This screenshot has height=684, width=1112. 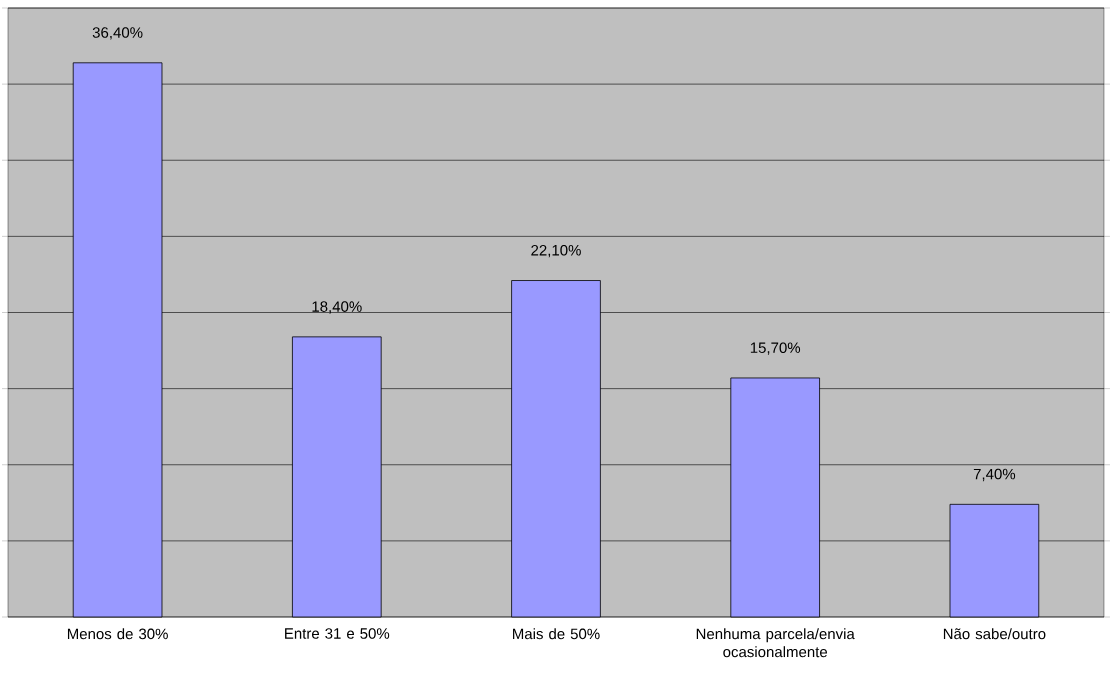 I want to click on x-tick-label: Não sabe/outro, so click(x=994, y=634).